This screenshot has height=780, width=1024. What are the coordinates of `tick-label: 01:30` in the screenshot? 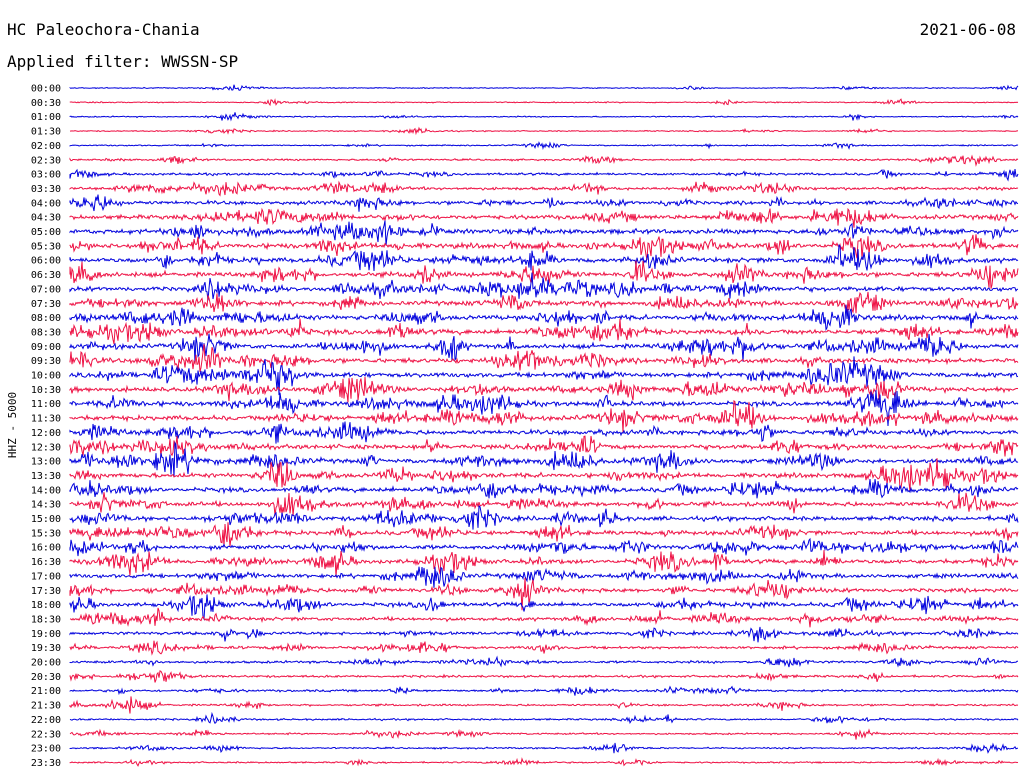 It's located at (46, 132).